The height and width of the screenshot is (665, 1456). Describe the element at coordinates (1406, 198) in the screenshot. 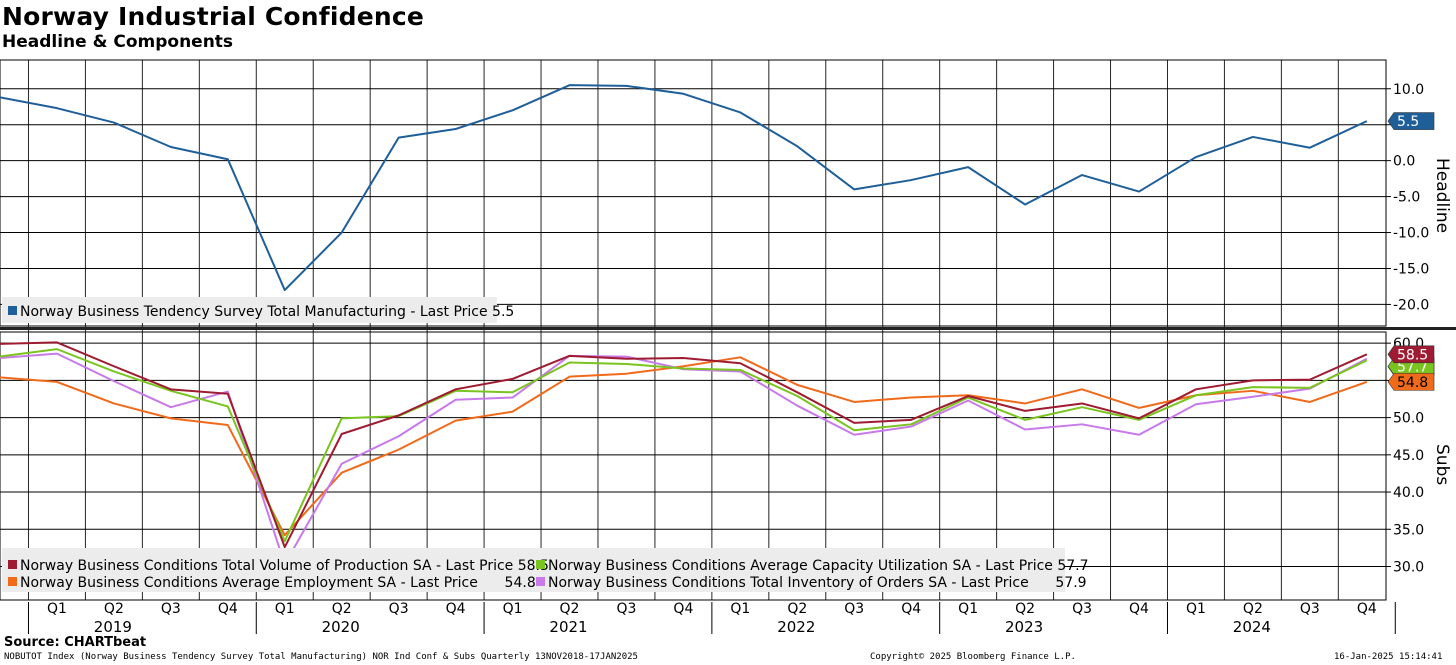

I see `top-y-tick-label: -5.0` at that location.